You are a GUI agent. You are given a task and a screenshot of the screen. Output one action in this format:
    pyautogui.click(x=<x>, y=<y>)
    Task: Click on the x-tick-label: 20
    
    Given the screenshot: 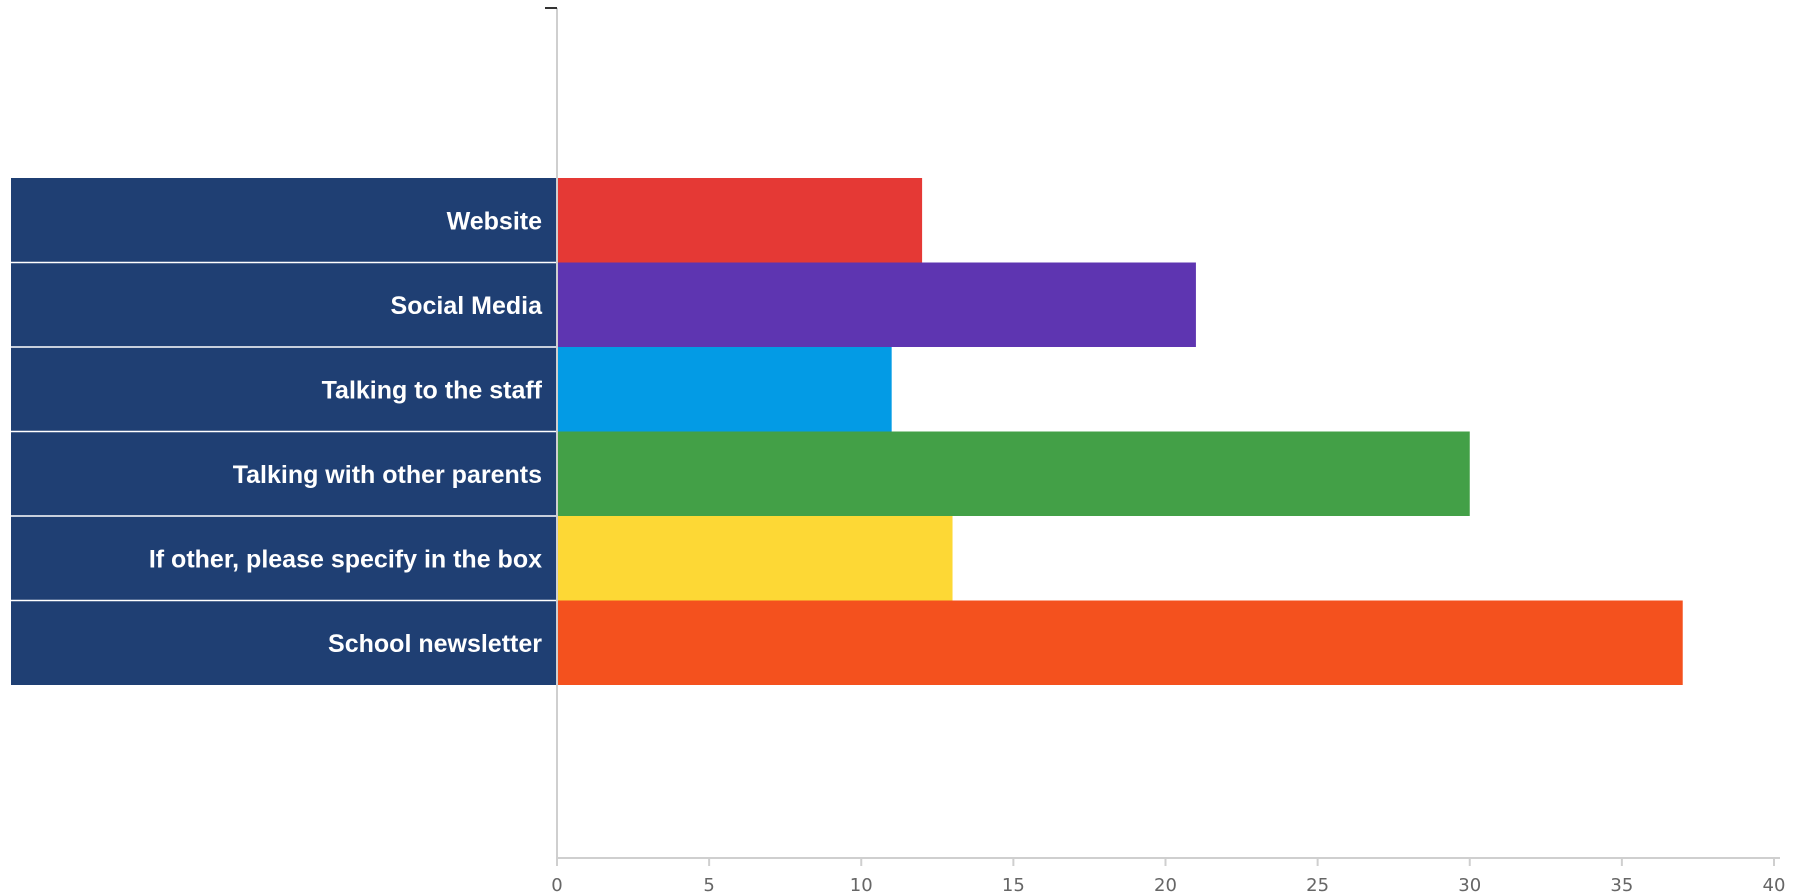 What is the action you would take?
    pyautogui.click(x=1165, y=885)
    